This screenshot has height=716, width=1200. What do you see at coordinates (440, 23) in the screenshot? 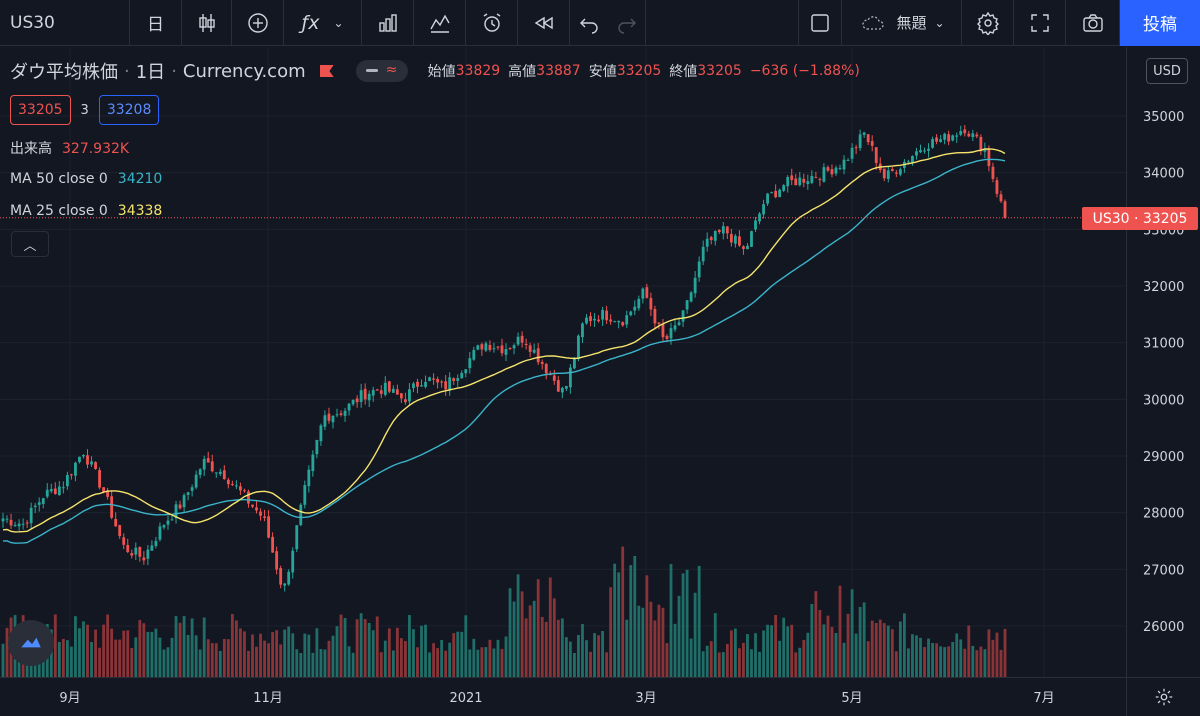
I see `compare-icon` at bounding box center [440, 23].